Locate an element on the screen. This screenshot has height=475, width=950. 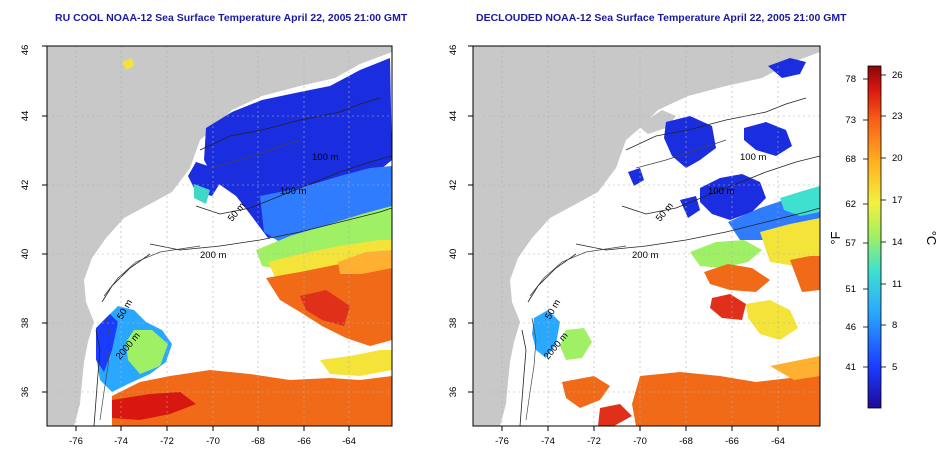
colorbar-c-tick: 17 is located at coordinates (897, 200).